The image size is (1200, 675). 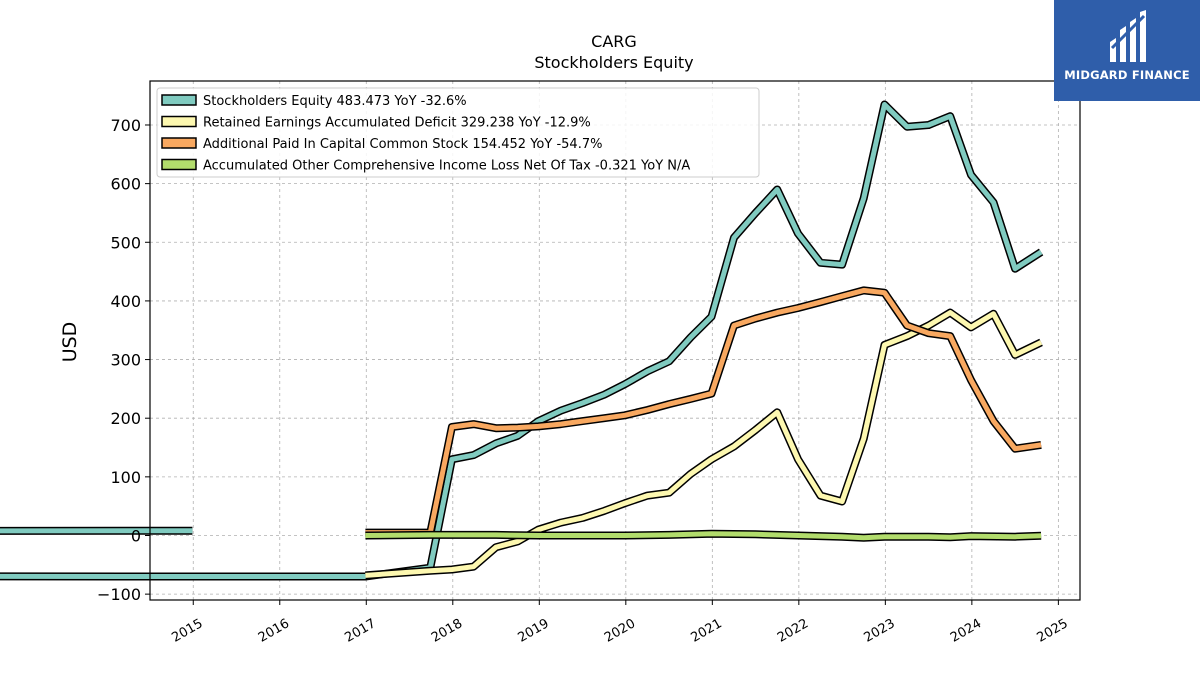 I want to click on y-tick-label: 500, so click(x=125, y=242).